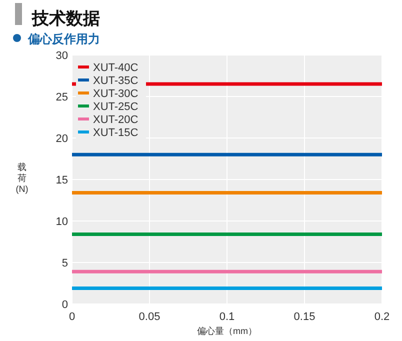  Describe the element at coordinates (22, 178) in the screenshot. I see `y-axis-title: 载荷(N)` at that location.